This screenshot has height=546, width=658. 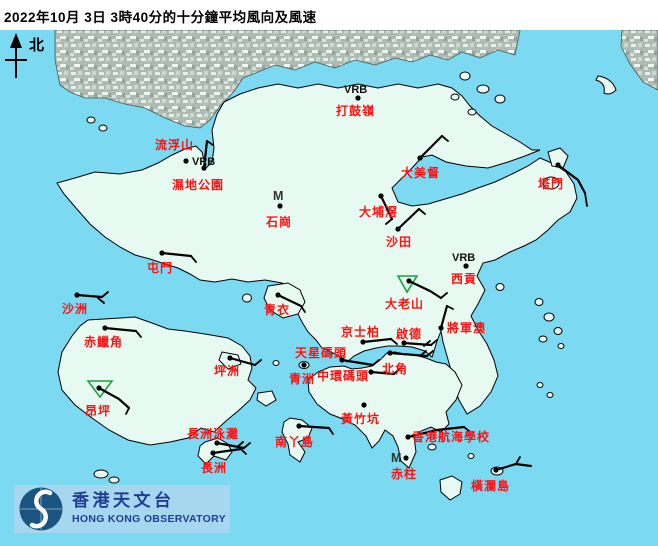 What do you see at coordinates (360, 331) in the screenshot?
I see `station-label: 京士柏` at bounding box center [360, 331].